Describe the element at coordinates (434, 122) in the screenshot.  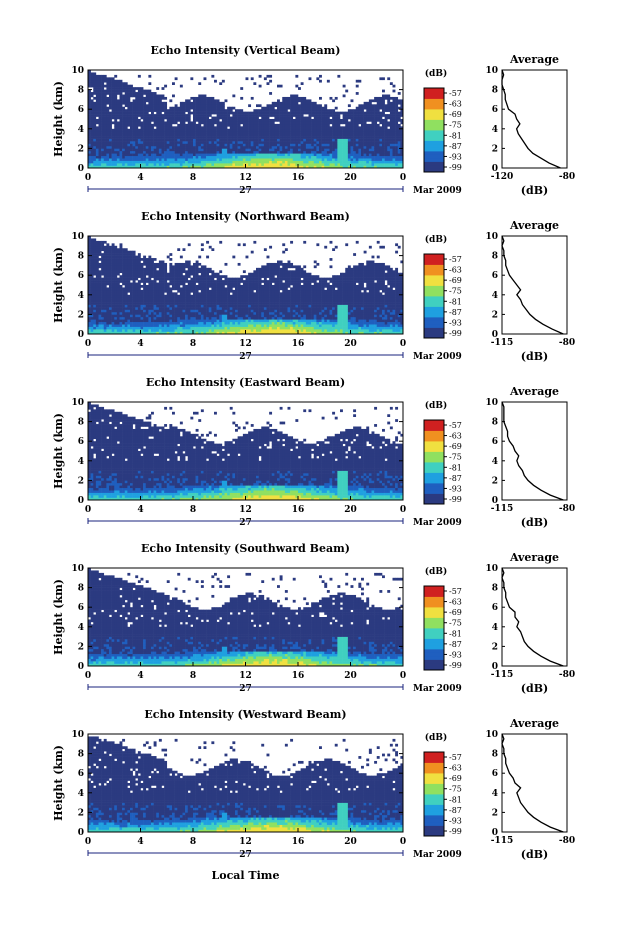
I see `colorbar-segment` at that location.